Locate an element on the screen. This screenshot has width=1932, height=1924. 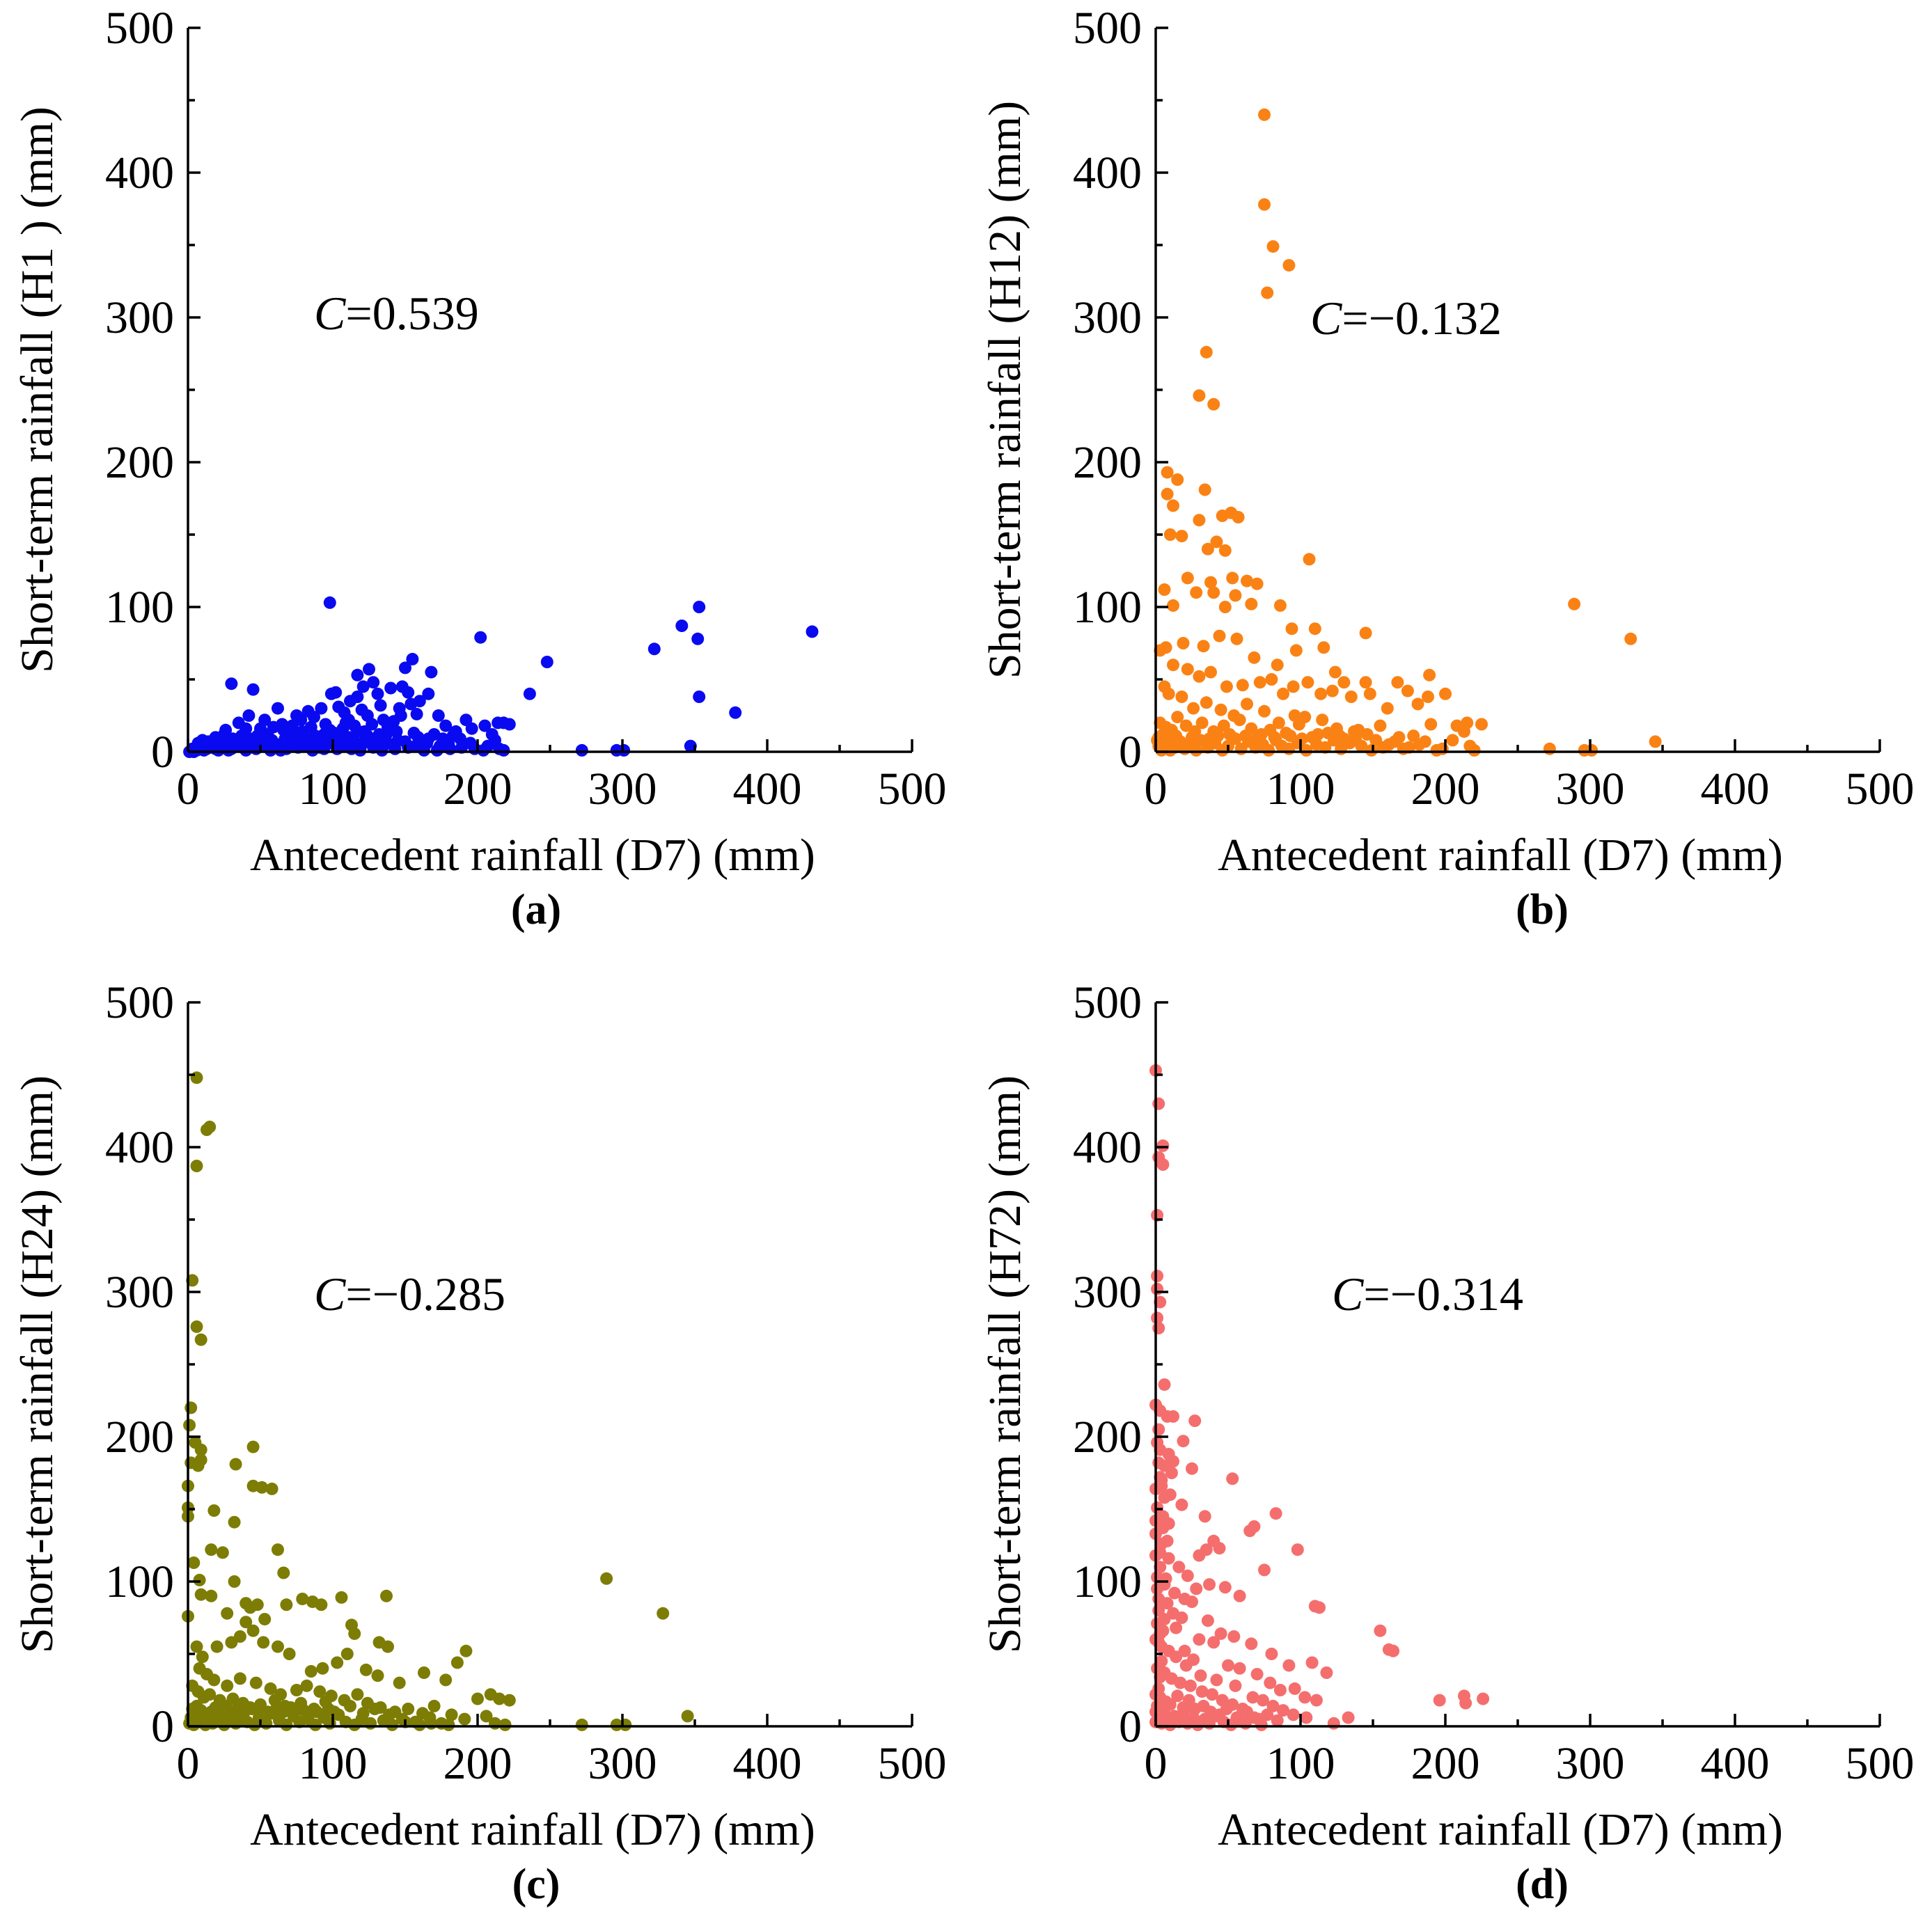
correlation-symbol: C is located at coordinates (1326, 318).